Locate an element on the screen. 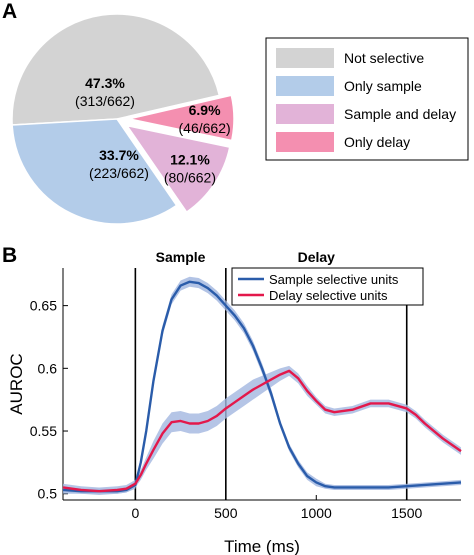 This screenshot has height=555, width=474. pie-count-label-sample-and-delay: (80/662) is located at coordinates (190, 178).